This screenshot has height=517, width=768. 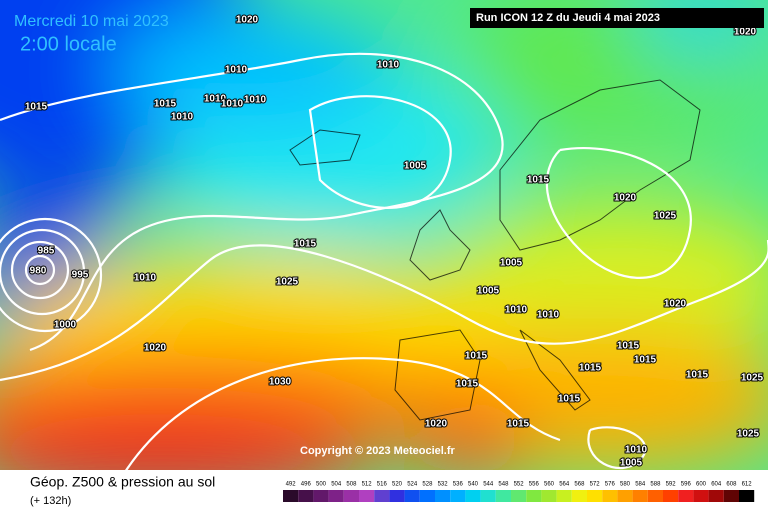 I want to click on copyright: Copyright © 2023 Meteociel.fr, so click(x=378, y=451).